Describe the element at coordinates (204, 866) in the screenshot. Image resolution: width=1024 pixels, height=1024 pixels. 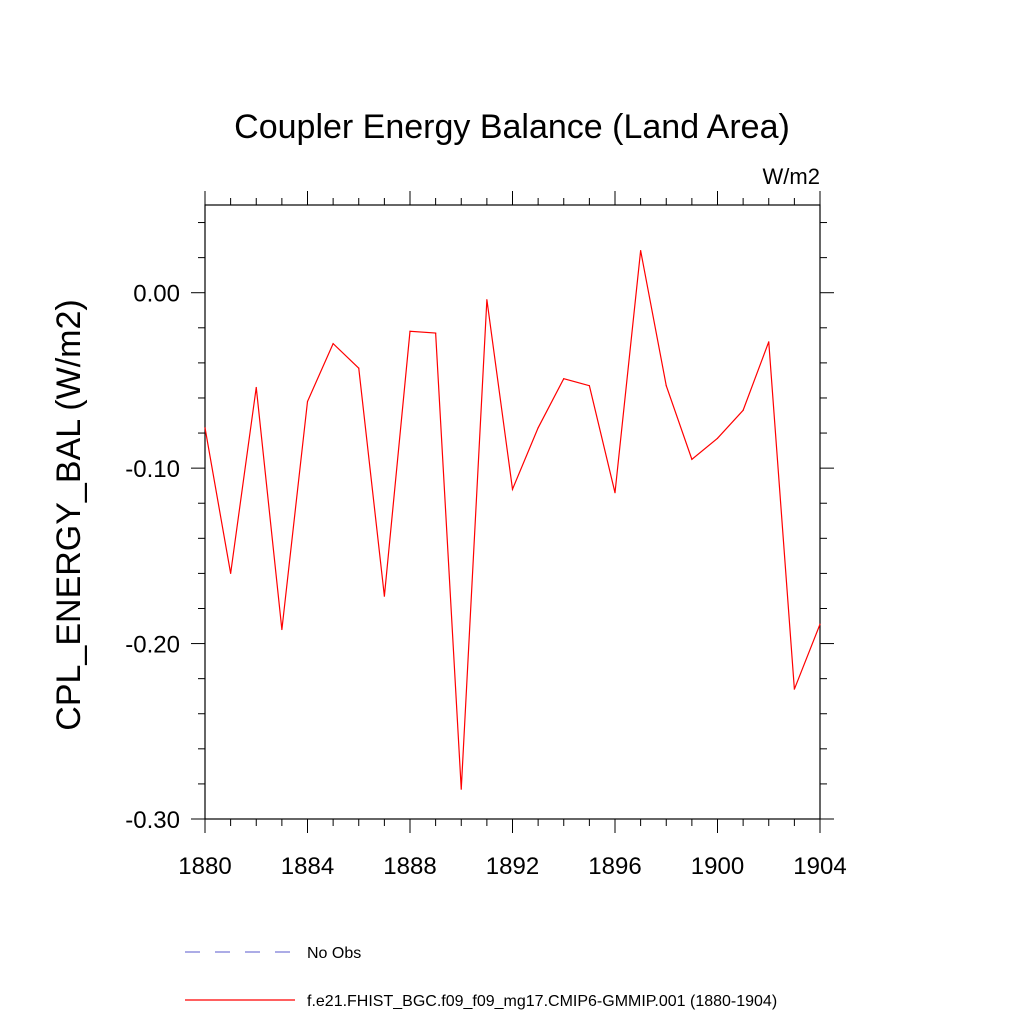
I see `x-tick-label: 1880` at that location.